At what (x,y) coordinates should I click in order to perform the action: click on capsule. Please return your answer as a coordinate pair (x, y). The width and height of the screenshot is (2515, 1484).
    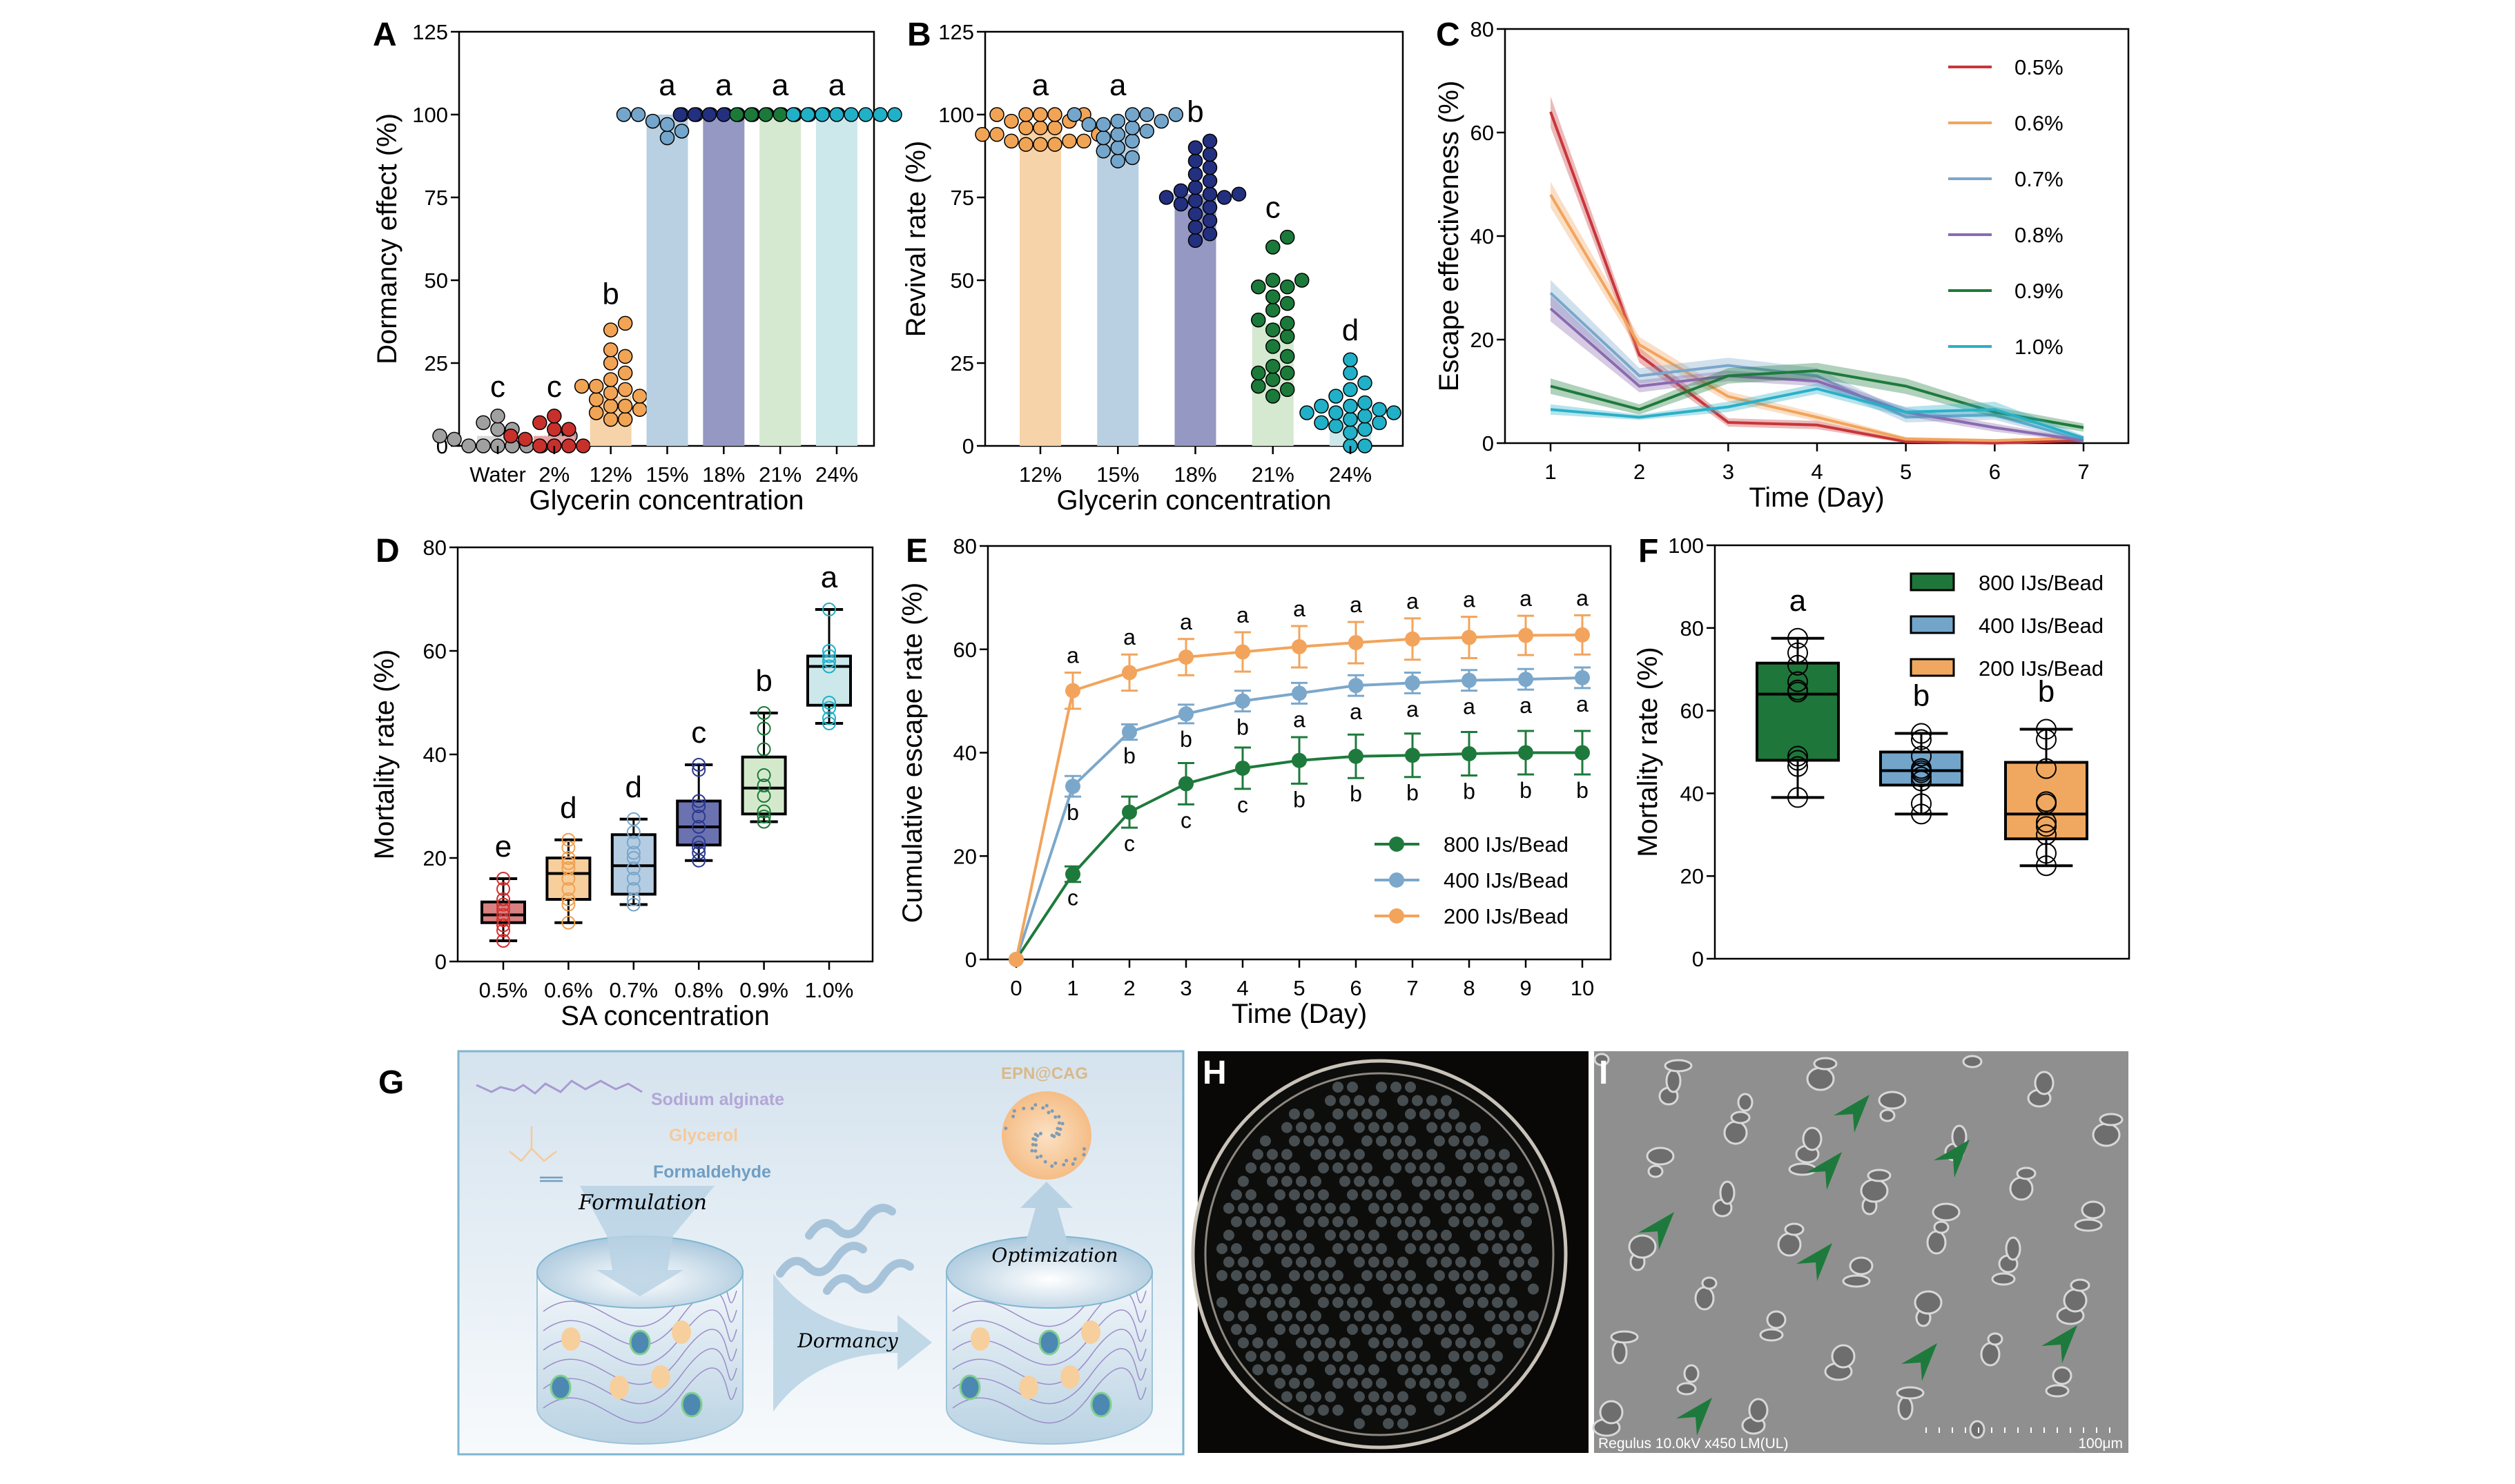
    Looking at the image, I should click on (980, 1339).